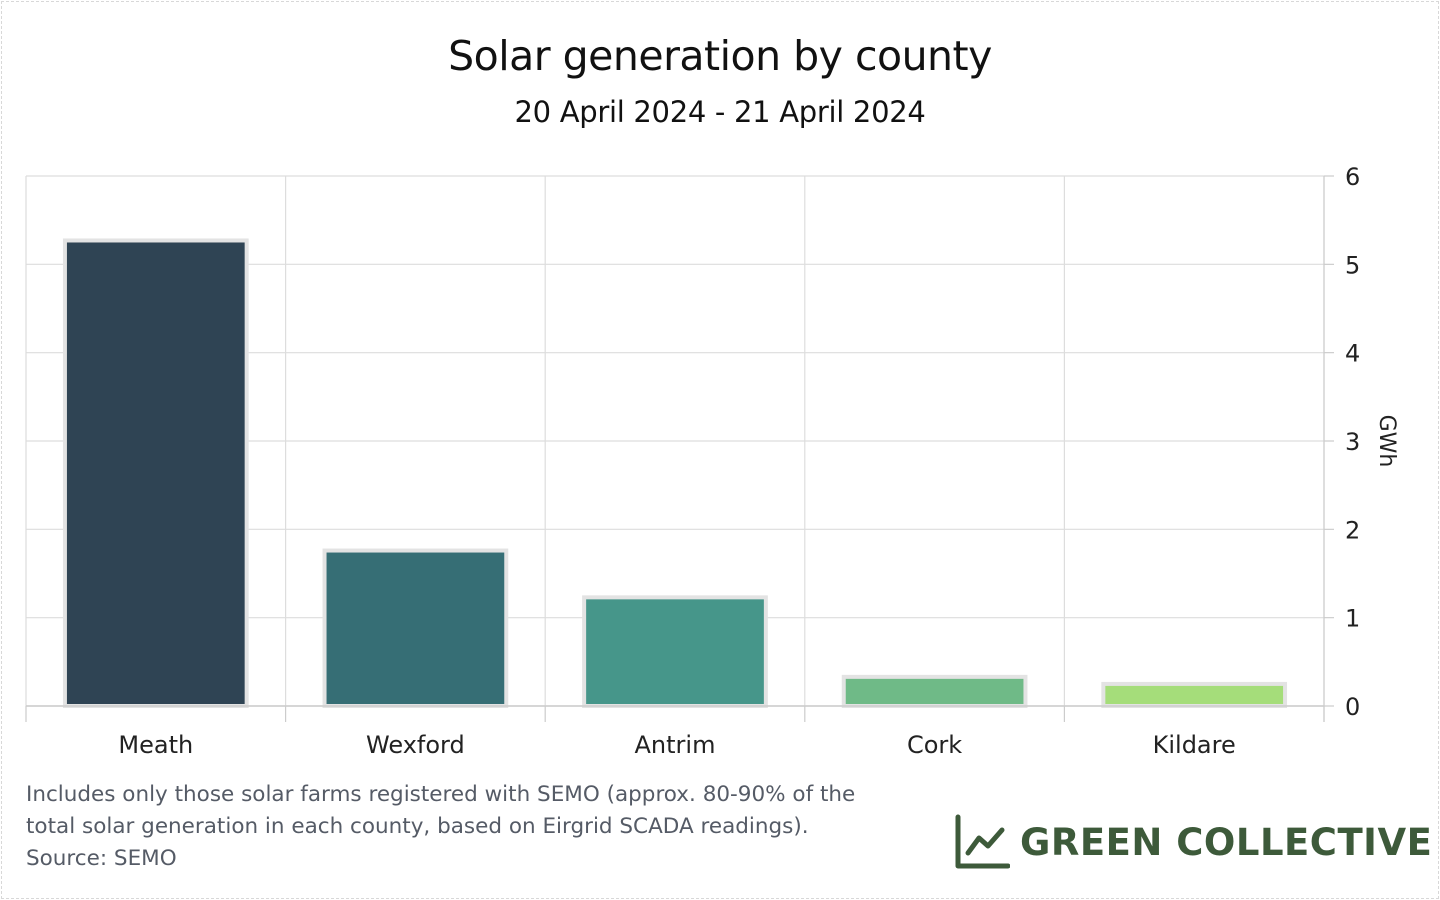 This screenshot has width=1440, height=900. Describe the element at coordinates (415, 745) in the screenshot. I see `x-tick-label: Wexford` at that location.